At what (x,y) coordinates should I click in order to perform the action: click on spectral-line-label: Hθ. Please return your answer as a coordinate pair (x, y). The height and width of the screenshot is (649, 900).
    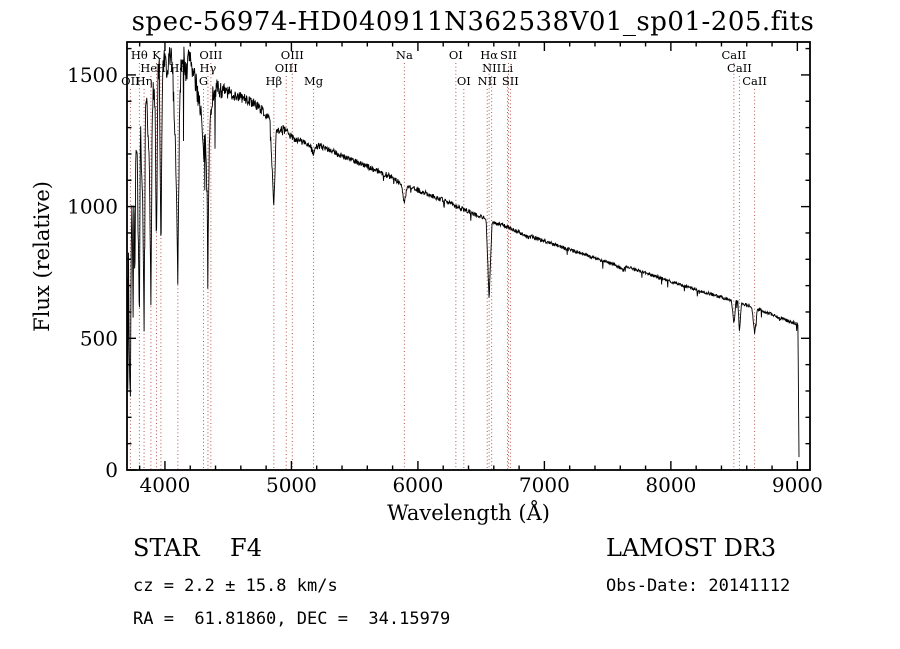
    Looking at the image, I should click on (139, 55).